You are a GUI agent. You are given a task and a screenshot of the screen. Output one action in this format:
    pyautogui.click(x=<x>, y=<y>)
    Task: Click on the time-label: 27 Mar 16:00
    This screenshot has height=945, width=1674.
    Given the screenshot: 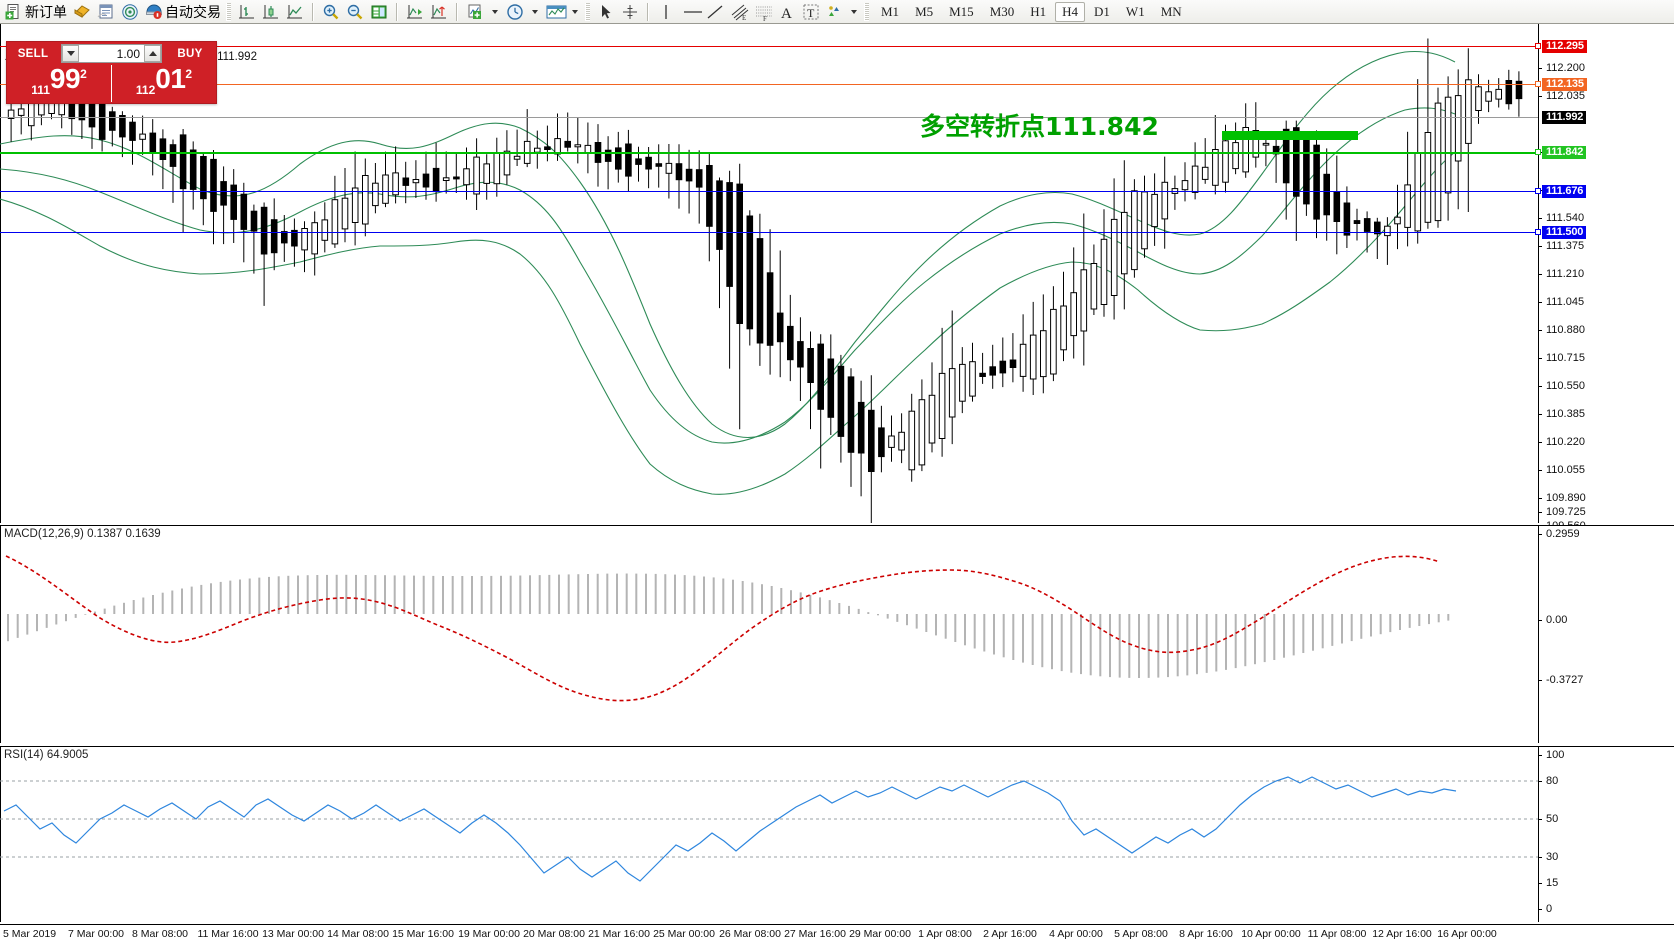 What is the action you would take?
    pyautogui.click(x=815, y=934)
    